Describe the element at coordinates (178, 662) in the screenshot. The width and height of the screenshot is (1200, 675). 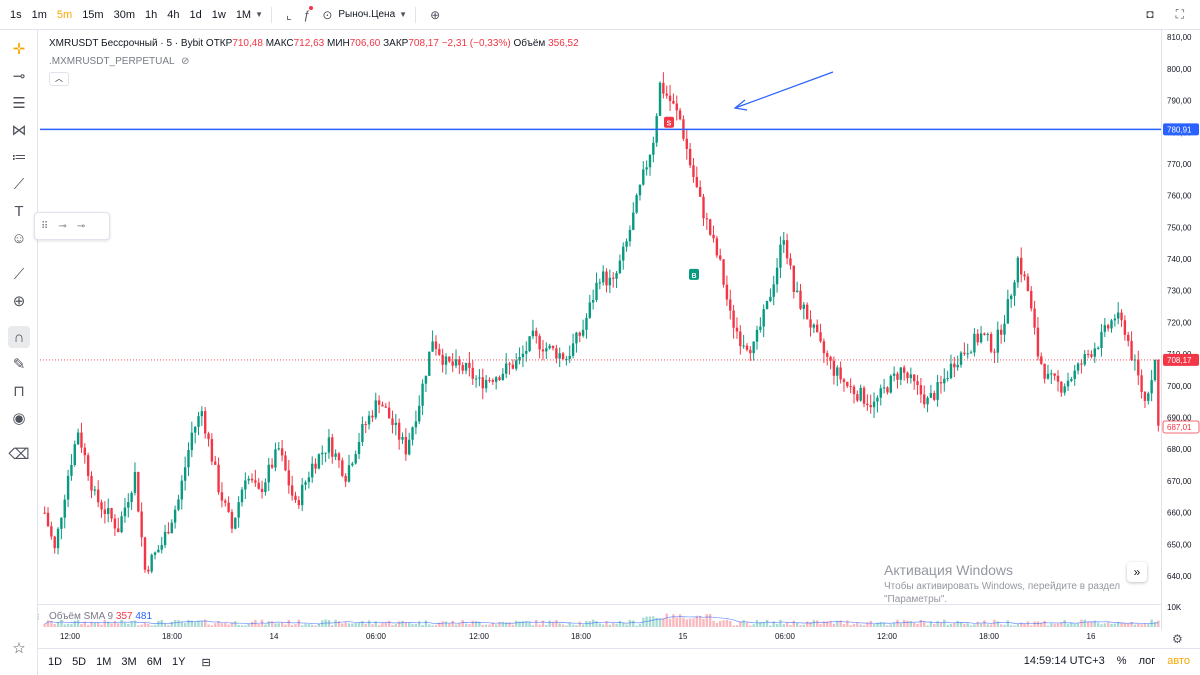
I see `range-1y: 1Y` at that location.